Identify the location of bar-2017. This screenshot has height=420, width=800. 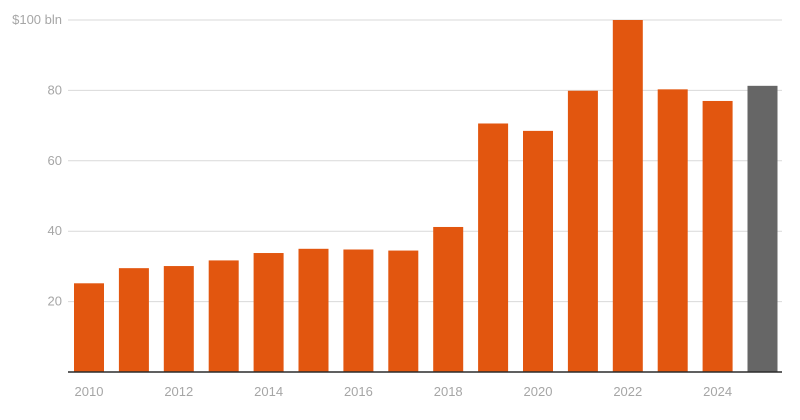
(403, 311).